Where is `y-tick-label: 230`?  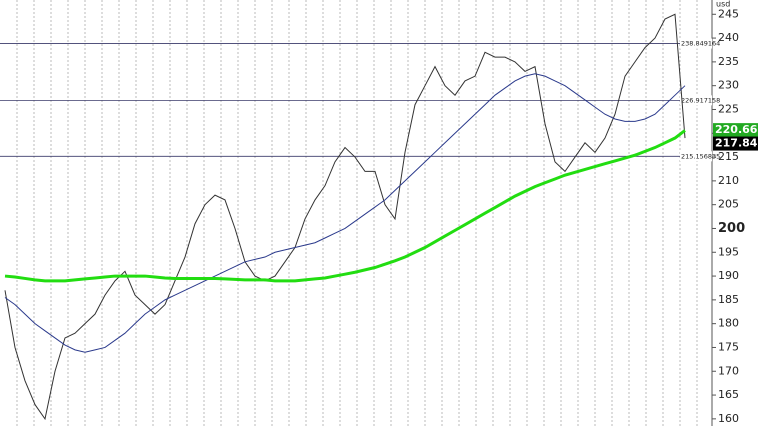
y-tick-label: 230 is located at coordinates (728, 85).